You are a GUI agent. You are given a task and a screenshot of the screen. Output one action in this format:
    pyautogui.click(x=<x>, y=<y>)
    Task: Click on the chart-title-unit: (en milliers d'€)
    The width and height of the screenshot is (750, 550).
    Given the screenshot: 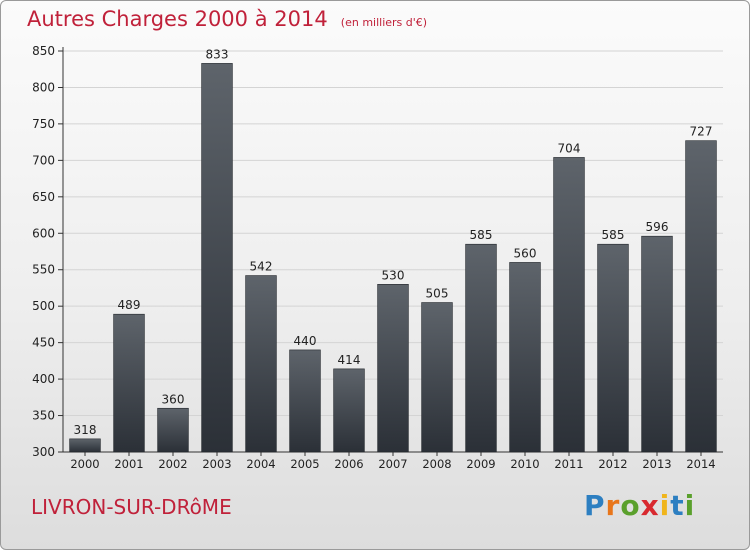 What is the action you would take?
    pyautogui.click(x=384, y=22)
    